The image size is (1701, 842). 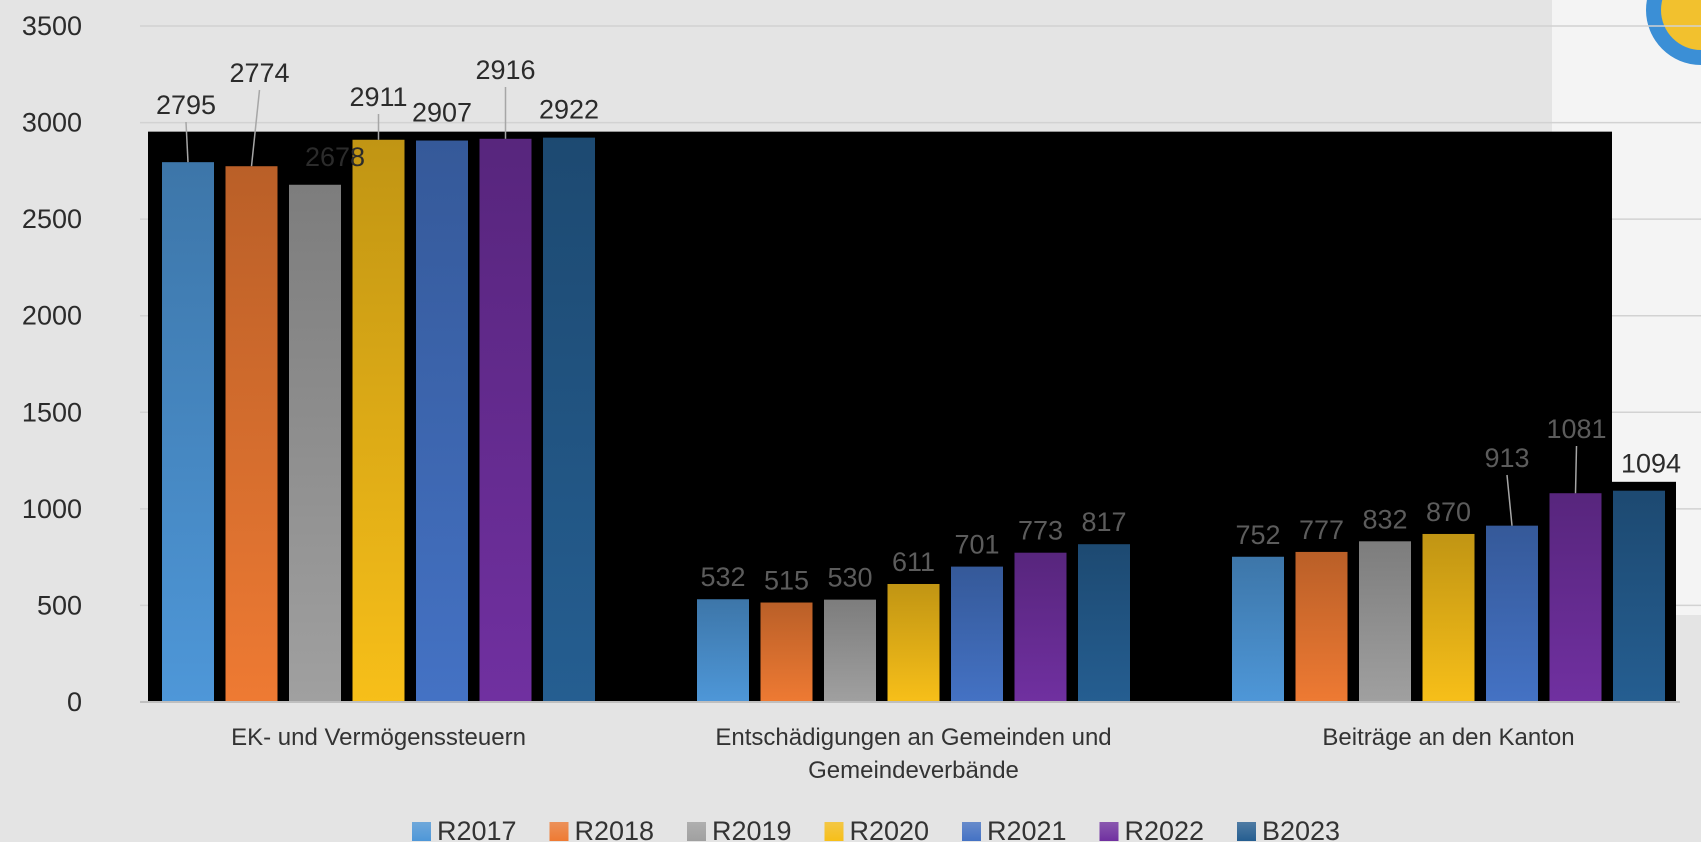 I want to click on legend-item: R2017, so click(x=464, y=829).